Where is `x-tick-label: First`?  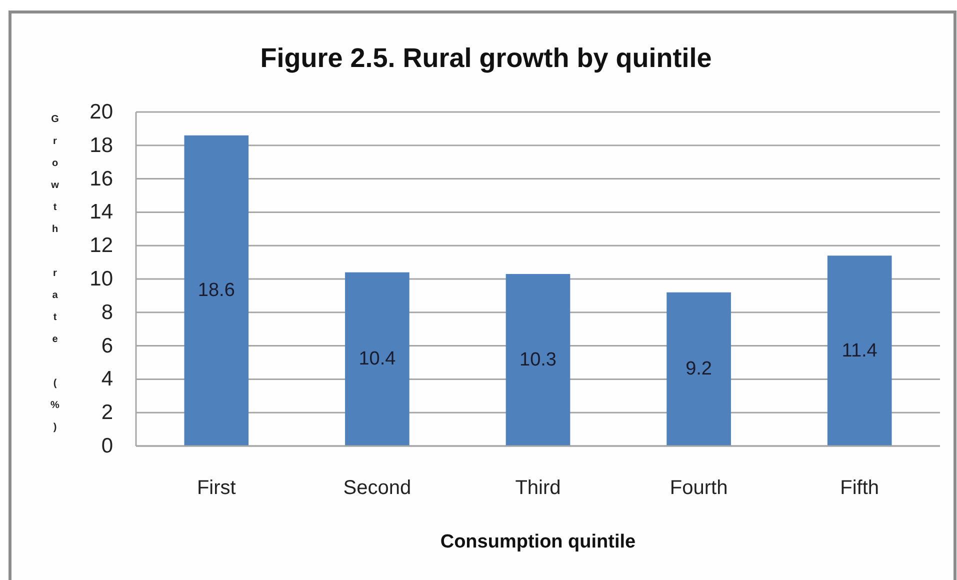
x-tick-label: First is located at coordinates (216, 488).